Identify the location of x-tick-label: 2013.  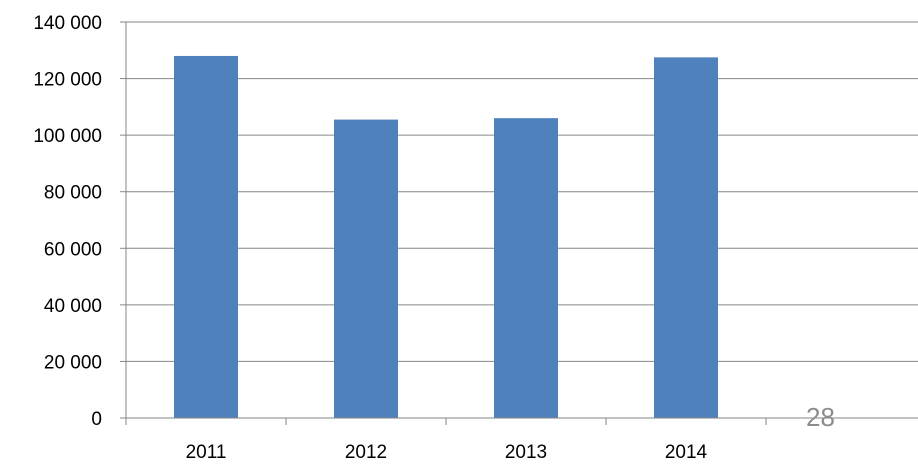
(526, 452).